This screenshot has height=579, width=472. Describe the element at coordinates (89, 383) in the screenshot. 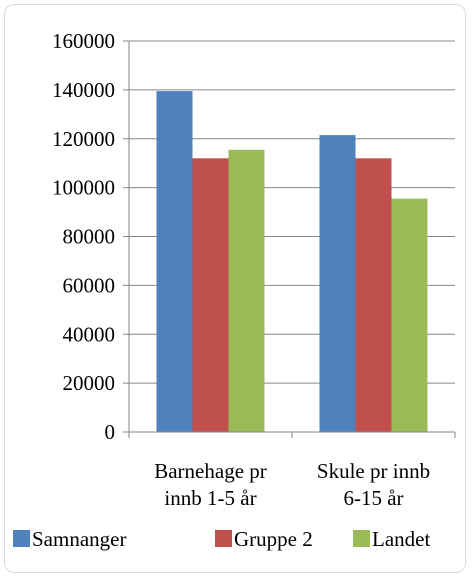

I see `y-tick-label: 20000` at that location.